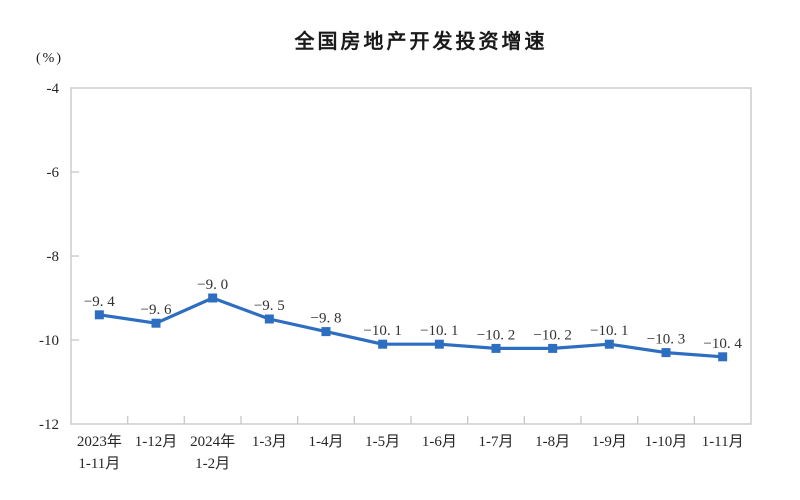  What do you see at coordinates (326, 319) in the screenshot?
I see `data-point-label: −9. 8` at bounding box center [326, 319].